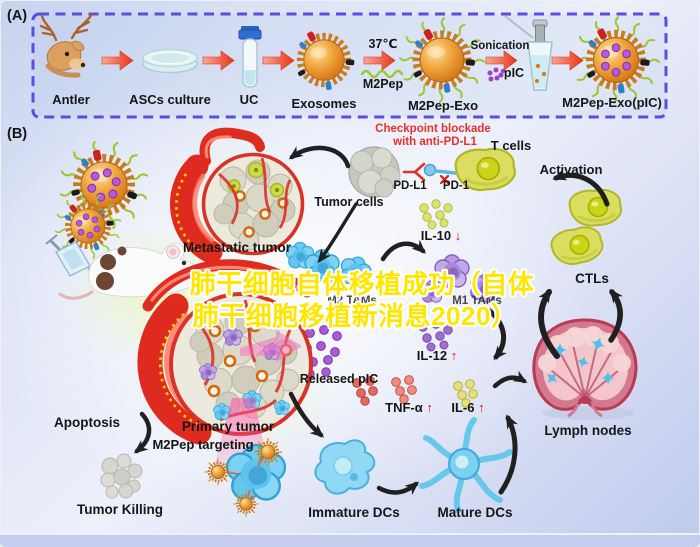  What do you see at coordinates (477, 301) in the screenshot?
I see `label-m1-tams: M1 TAMs` at bounding box center [477, 301].